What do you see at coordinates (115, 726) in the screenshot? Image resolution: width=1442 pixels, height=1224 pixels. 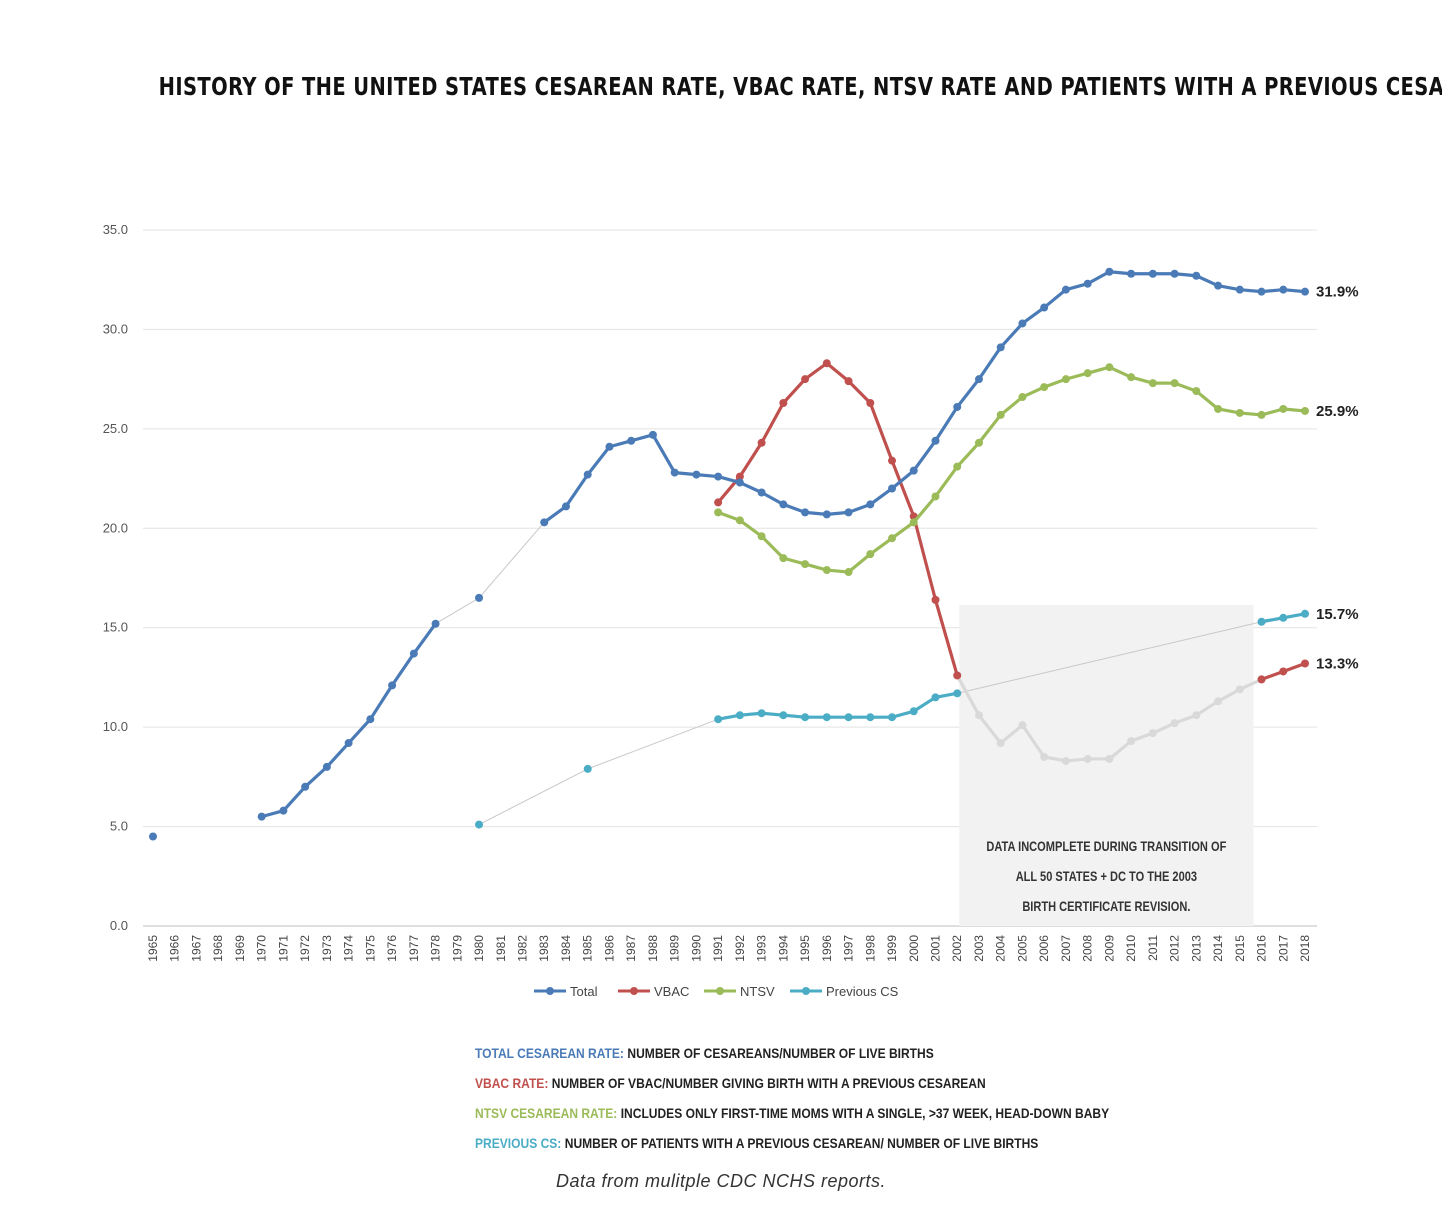 I see `y-tick-label: 10.0` at bounding box center [115, 726].